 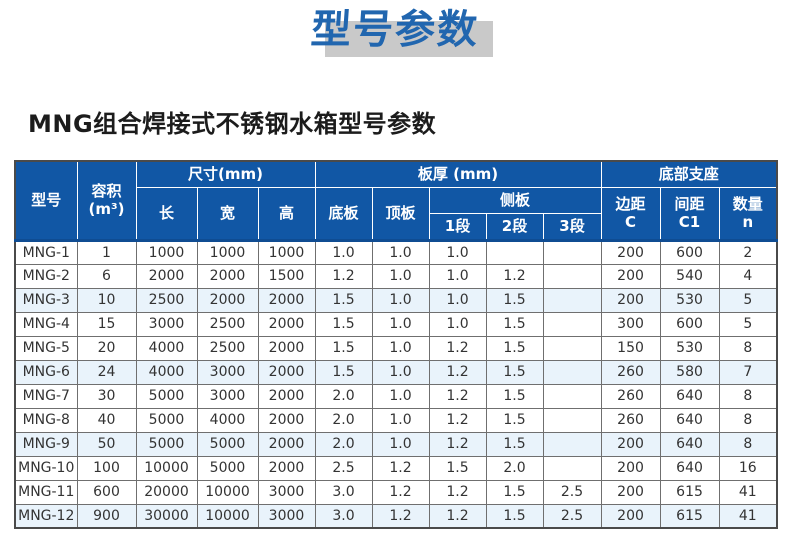 I want to click on cell-model: MNG-4, so click(x=46, y=324).